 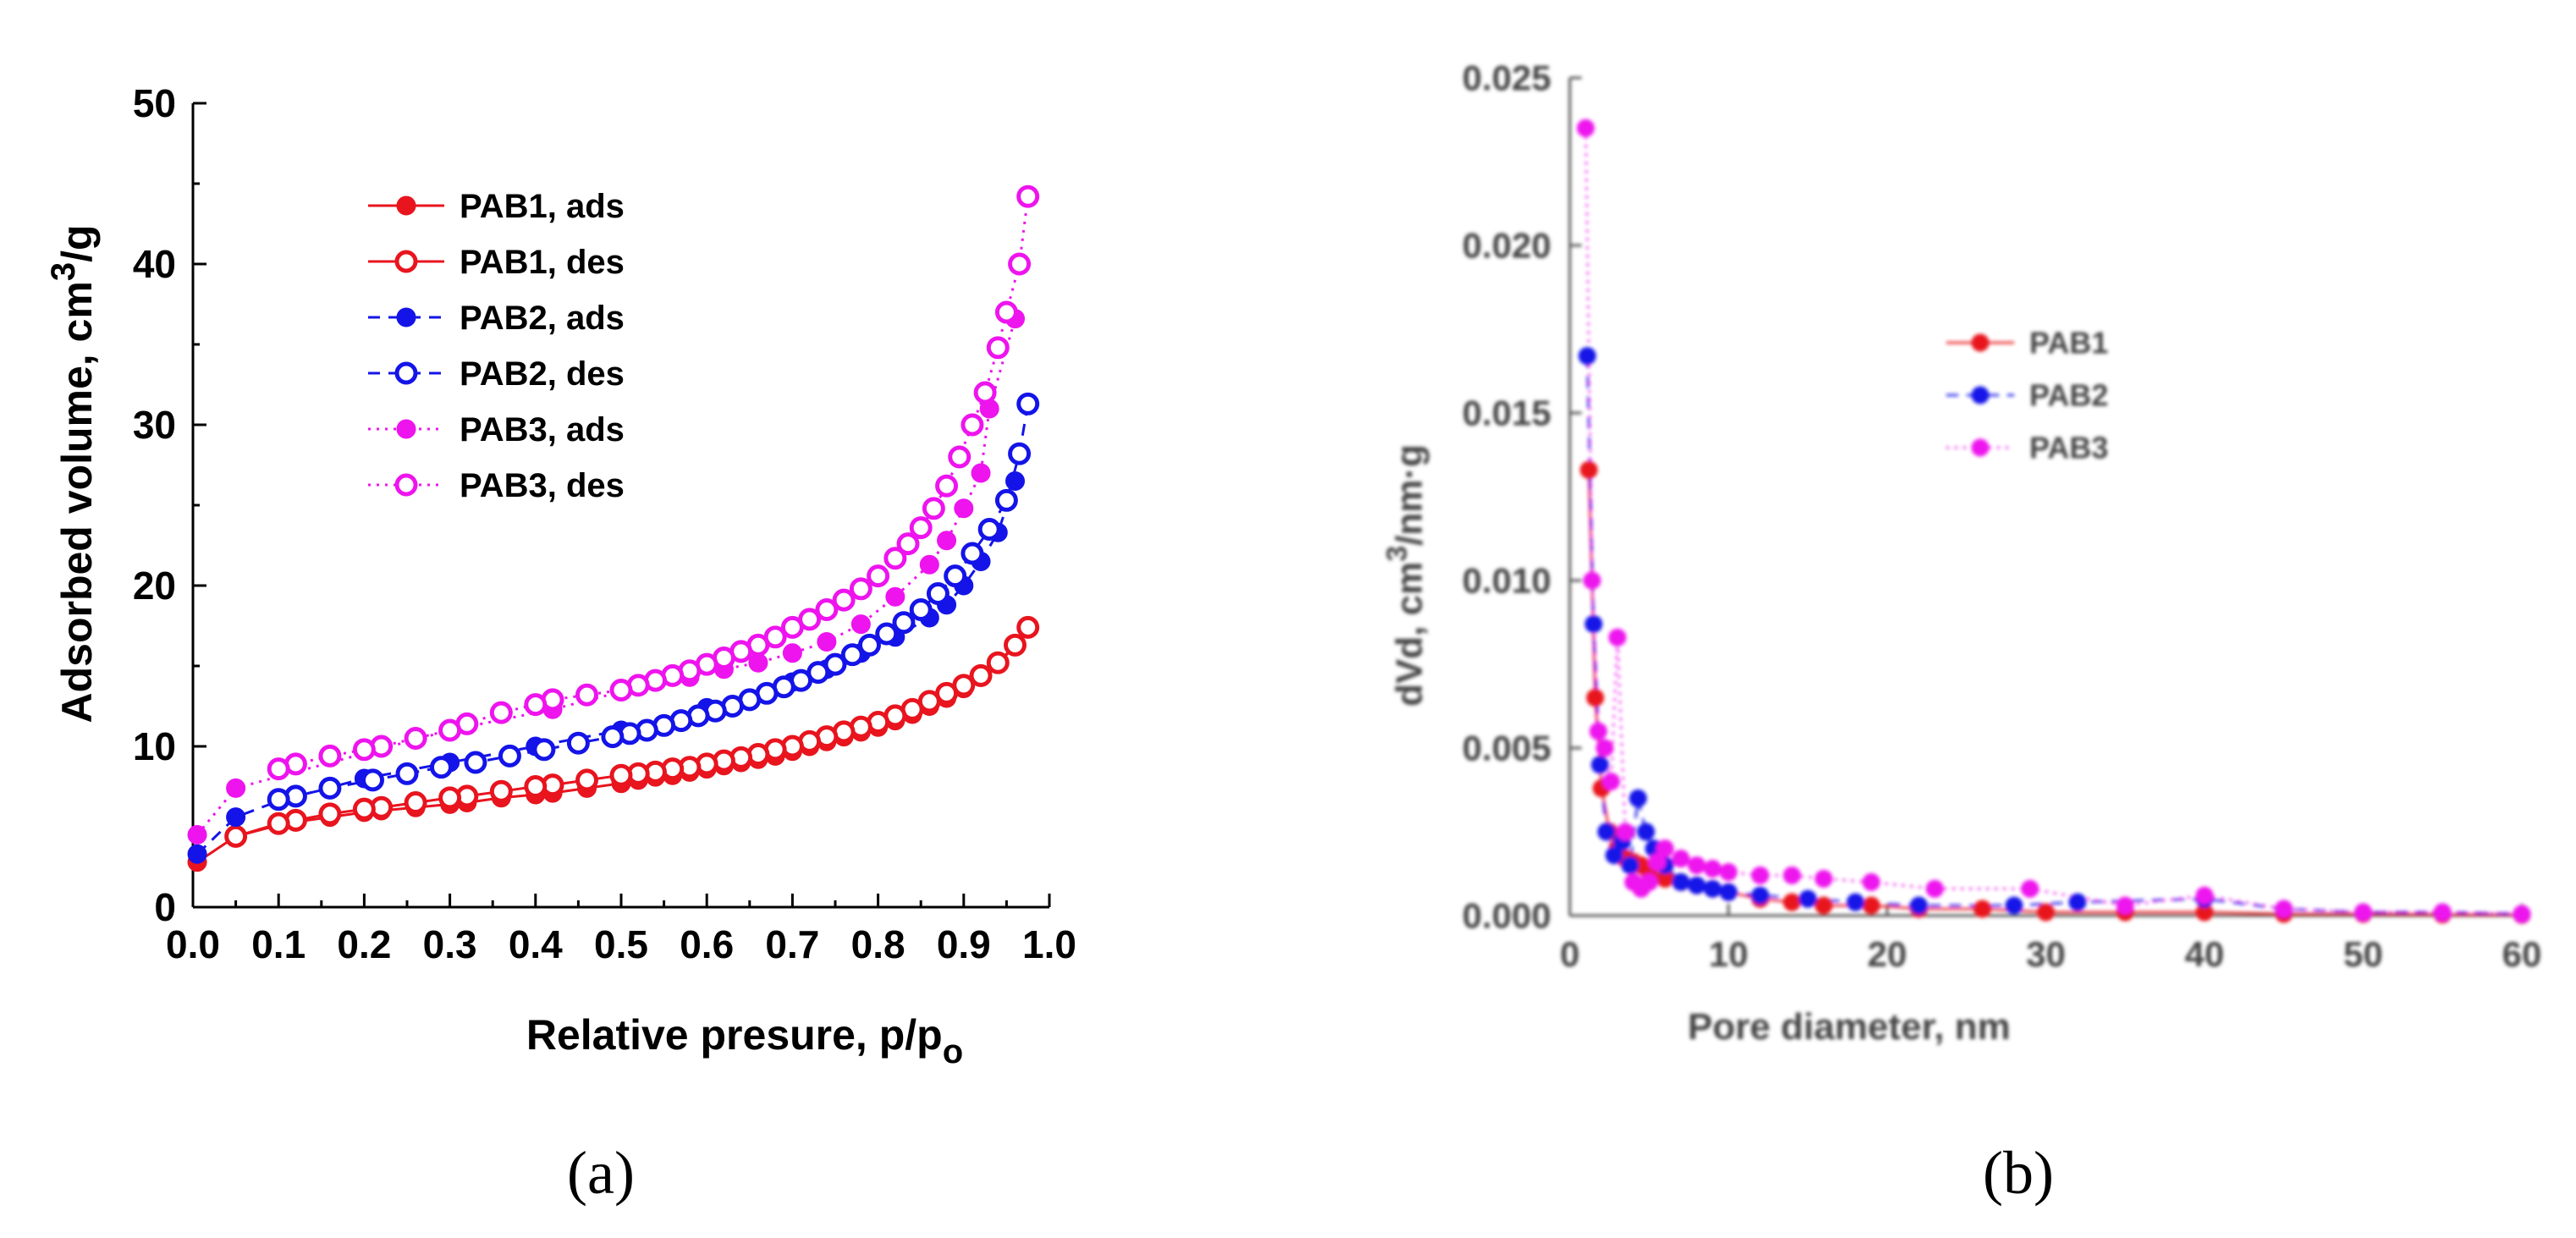 I want to click on y-tick-label: 20, so click(x=154, y=586).